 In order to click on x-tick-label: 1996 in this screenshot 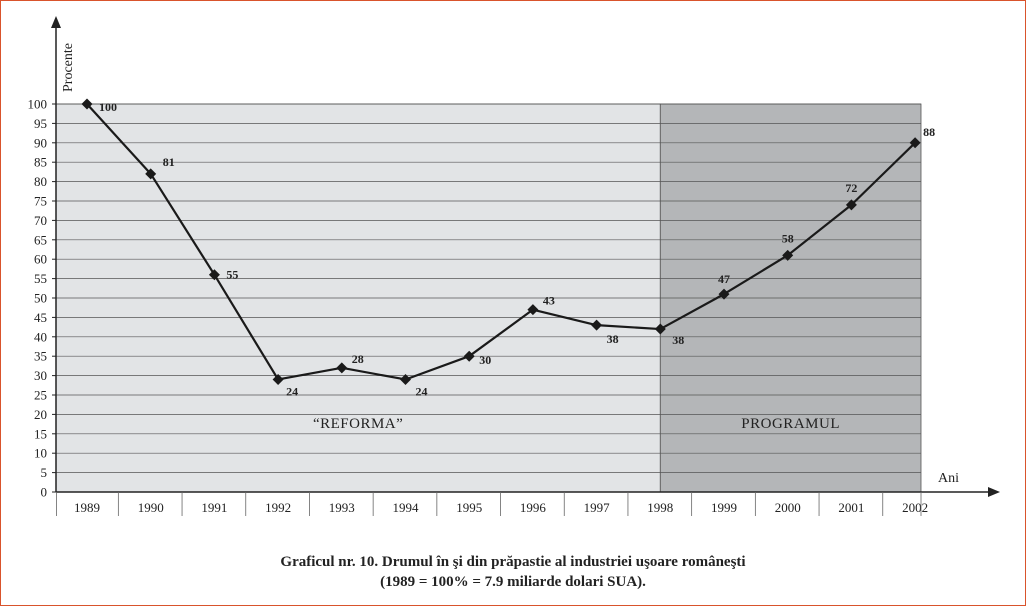, I will do `click(533, 507)`.